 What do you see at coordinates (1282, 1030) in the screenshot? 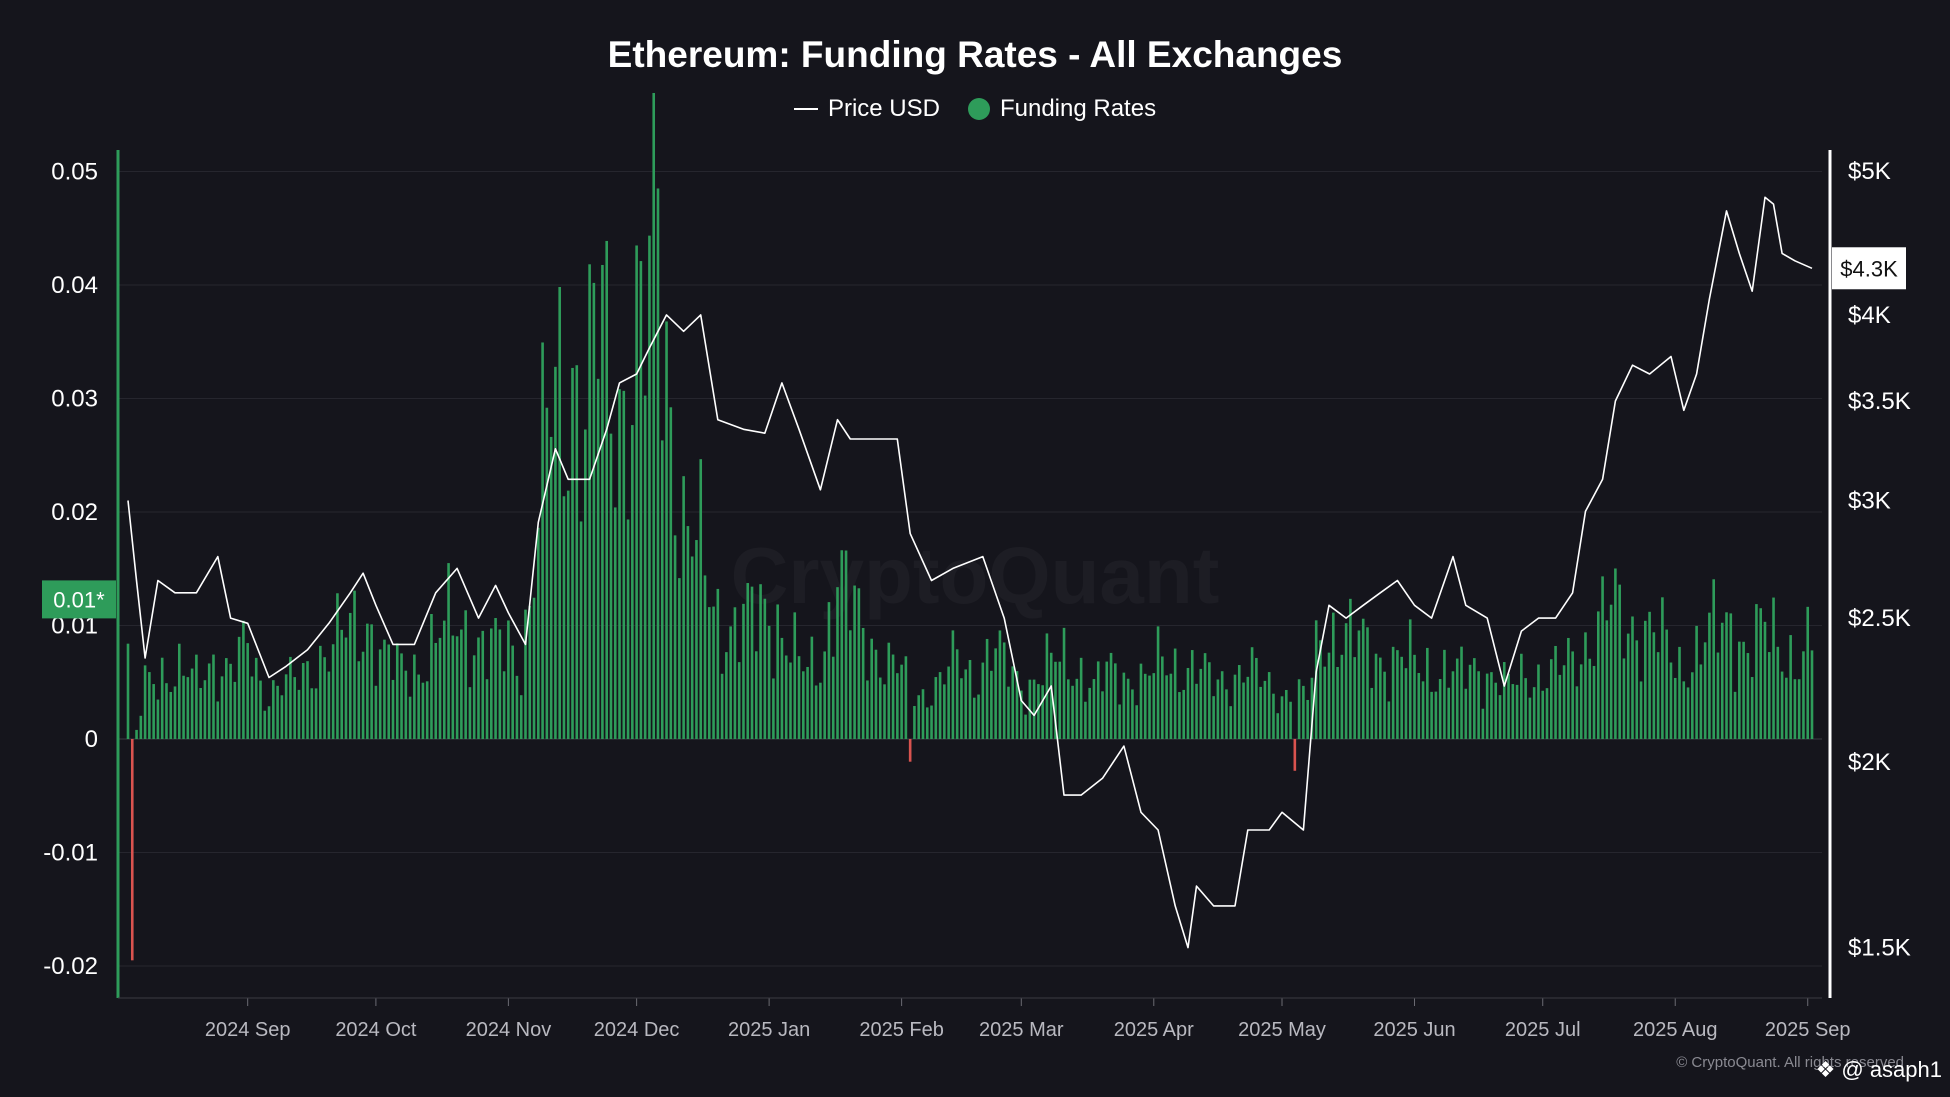
I see `x-tick-label: 2025 May` at bounding box center [1282, 1030].